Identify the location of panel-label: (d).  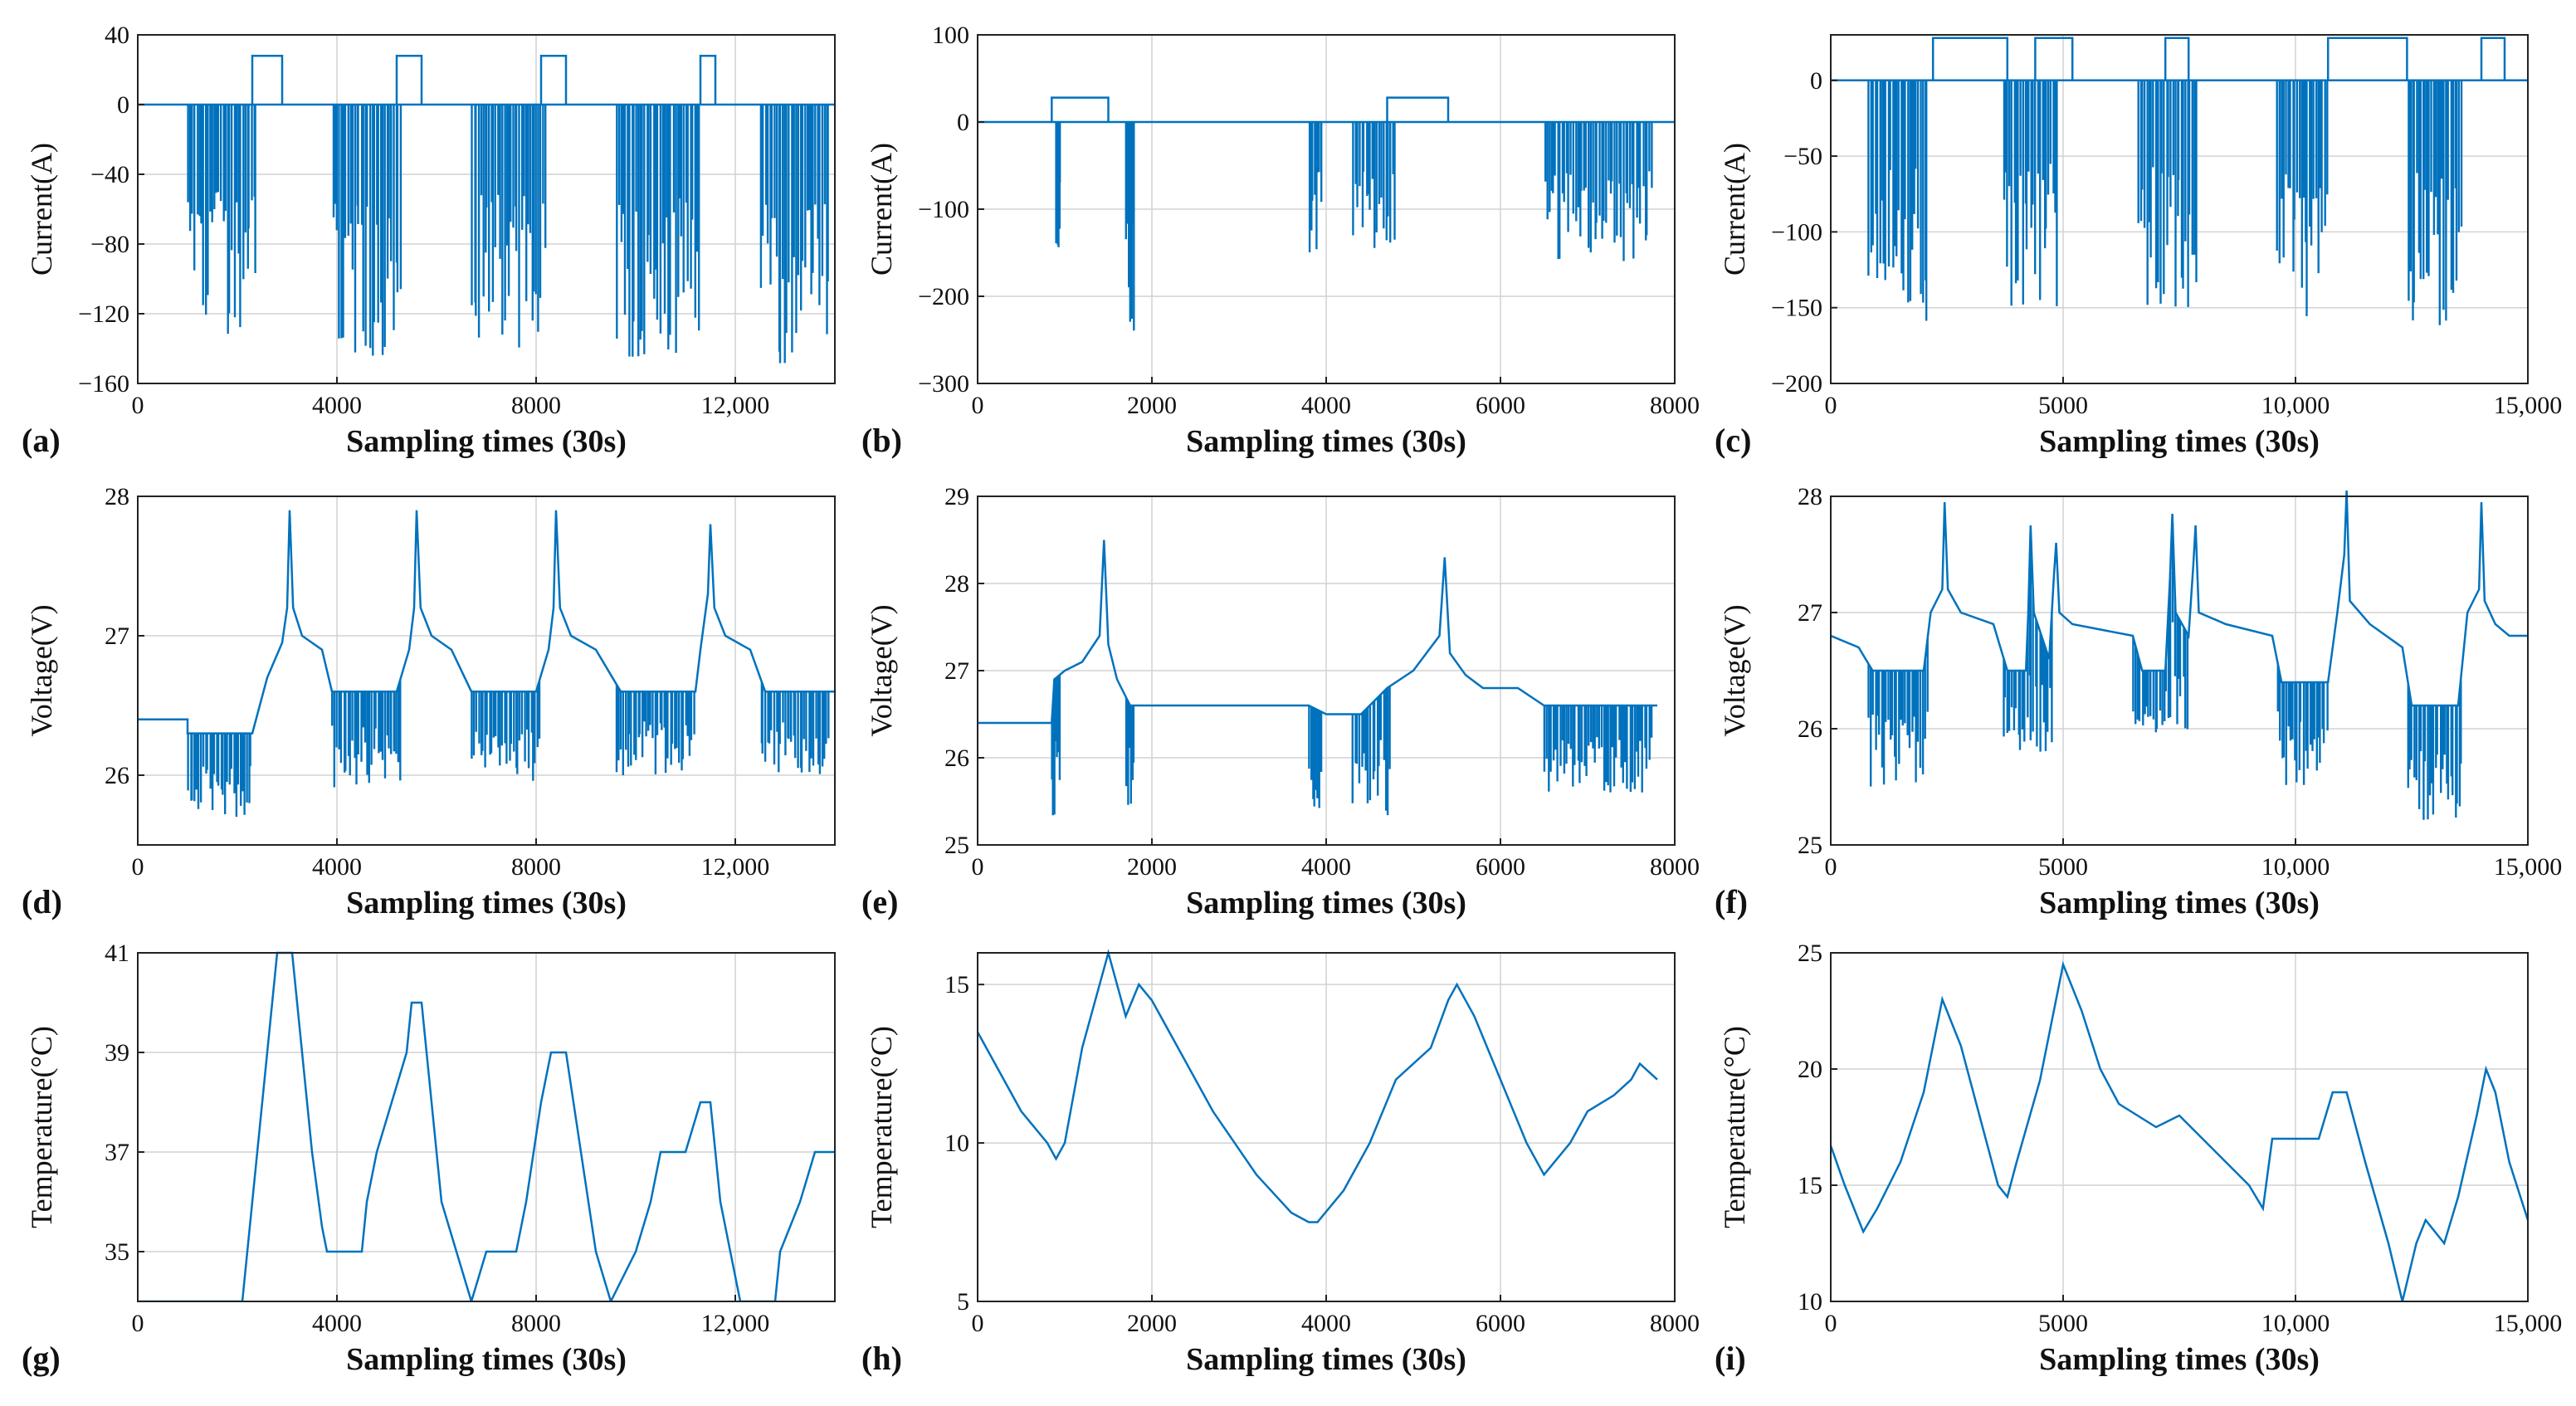
(42, 901).